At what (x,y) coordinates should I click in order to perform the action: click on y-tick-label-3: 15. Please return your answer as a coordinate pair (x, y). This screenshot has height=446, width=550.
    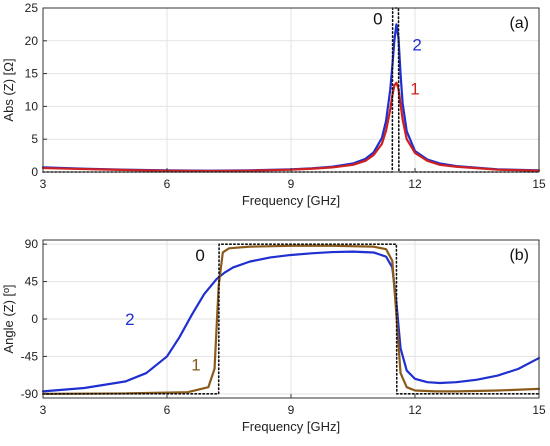
    Looking at the image, I should click on (32, 74).